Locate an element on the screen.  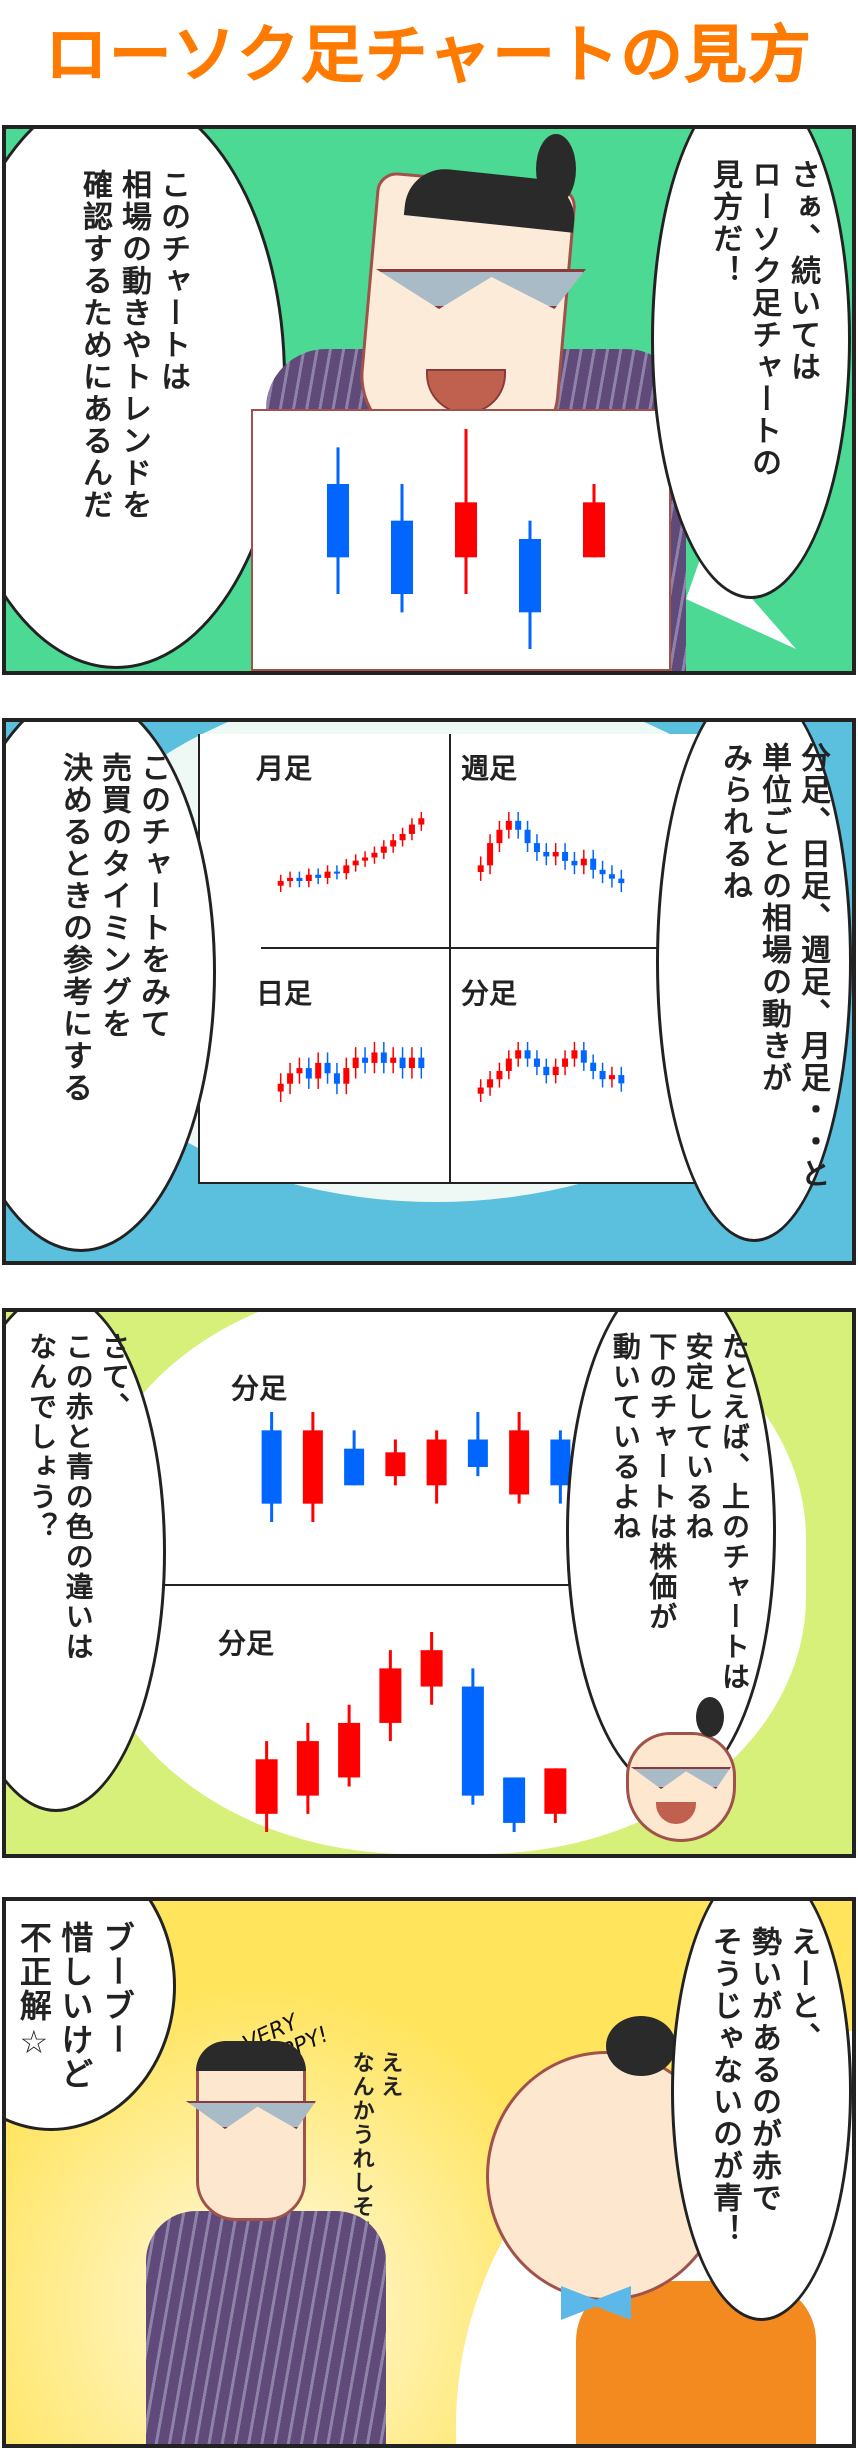
chart-minute is located at coordinates (551, 1072).